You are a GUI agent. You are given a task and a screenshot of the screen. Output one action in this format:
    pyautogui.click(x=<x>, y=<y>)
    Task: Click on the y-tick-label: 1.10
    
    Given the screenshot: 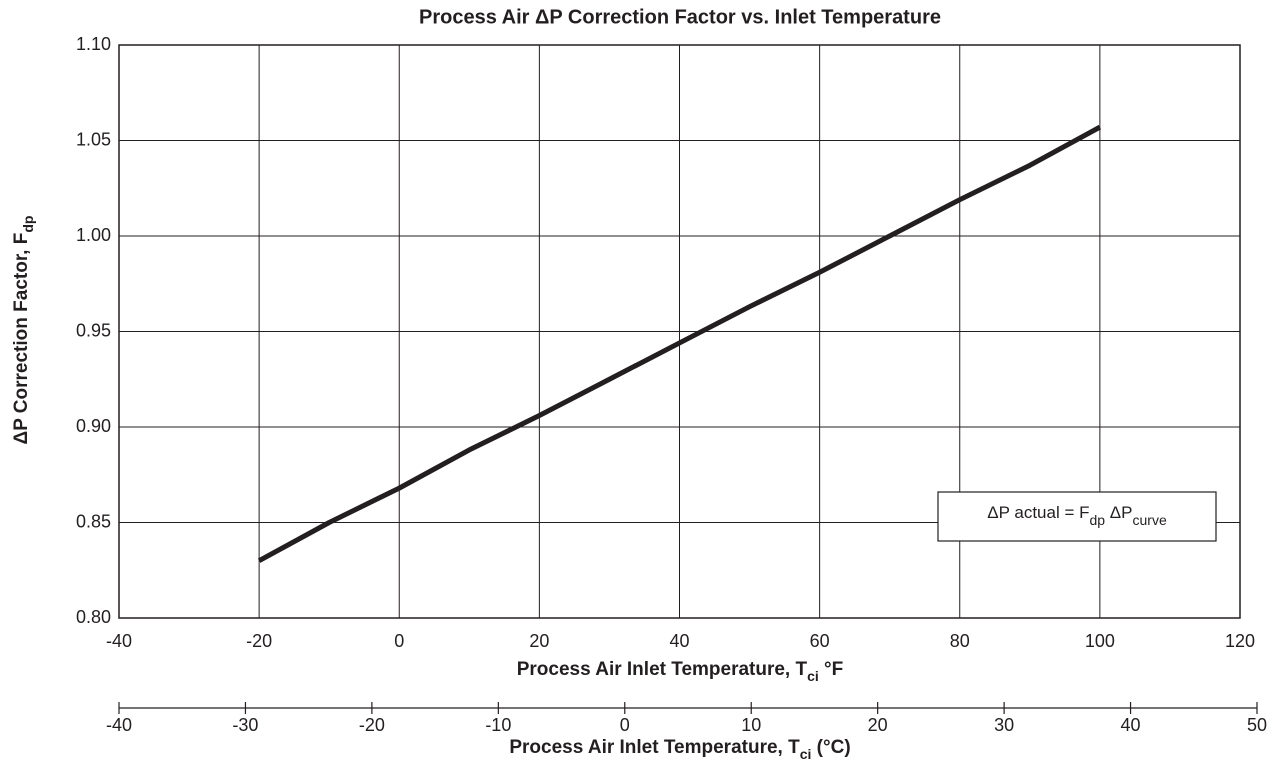 What is the action you would take?
    pyautogui.click(x=93, y=44)
    